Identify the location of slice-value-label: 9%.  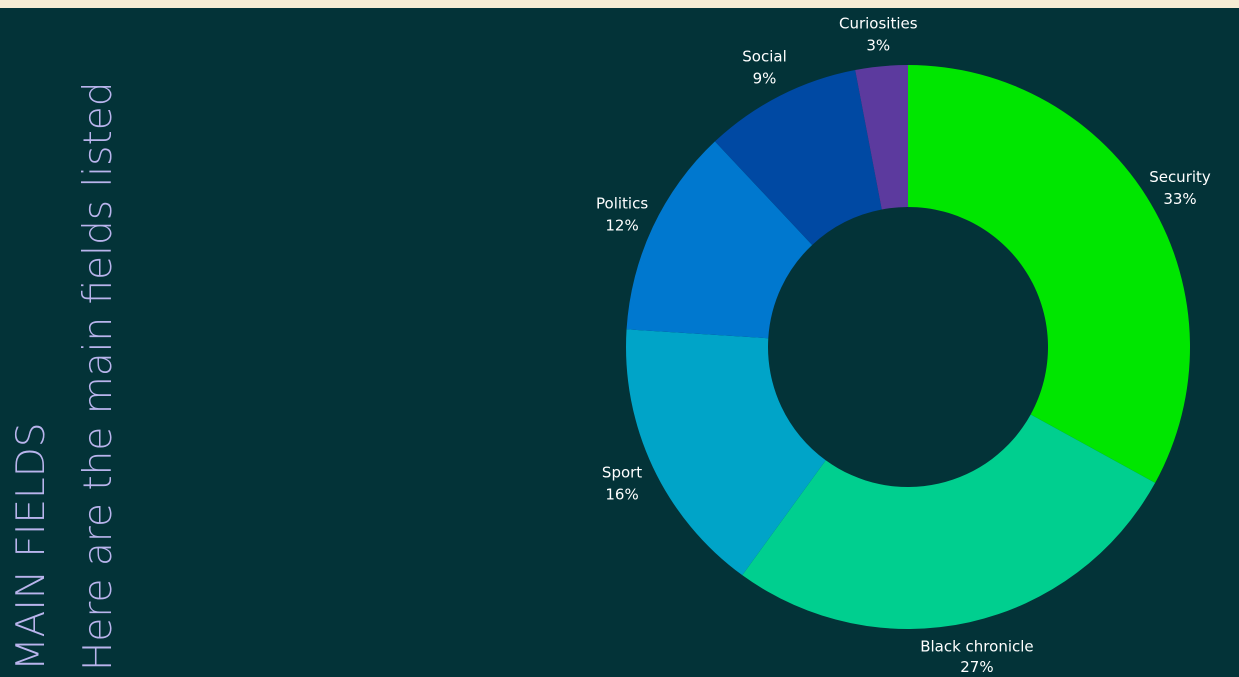
(765, 78).